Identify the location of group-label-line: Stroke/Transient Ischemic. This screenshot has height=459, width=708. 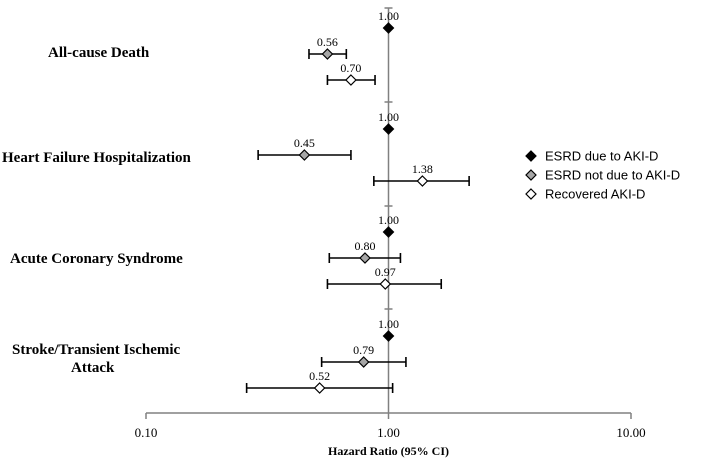
(96, 350).